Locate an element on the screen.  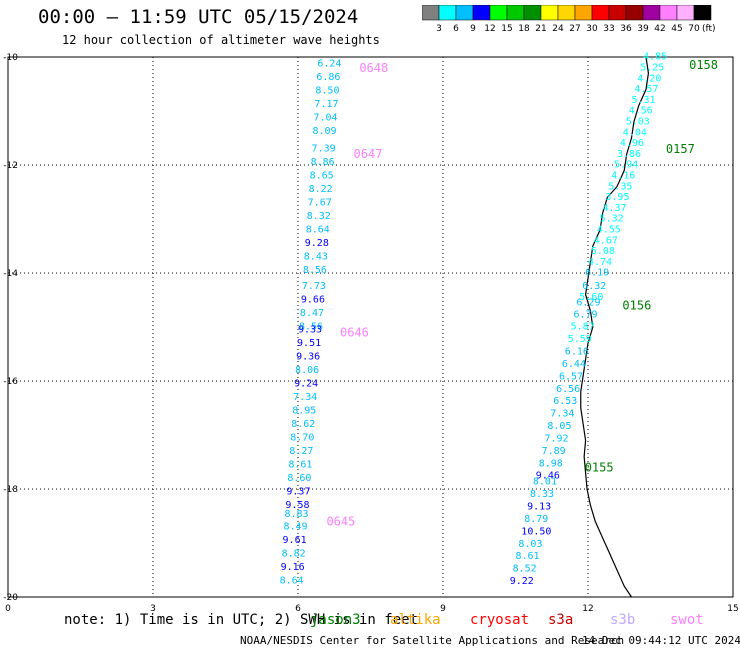
wave-height-value: 8.79 is located at coordinates (536, 519).